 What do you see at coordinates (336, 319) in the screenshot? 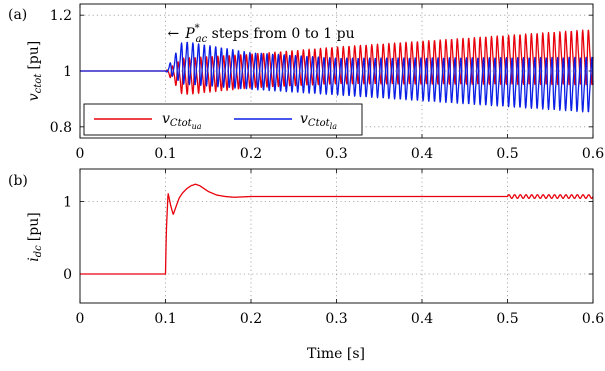
I see `xtick-label-b: 0.3` at bounding box center [336, 319].